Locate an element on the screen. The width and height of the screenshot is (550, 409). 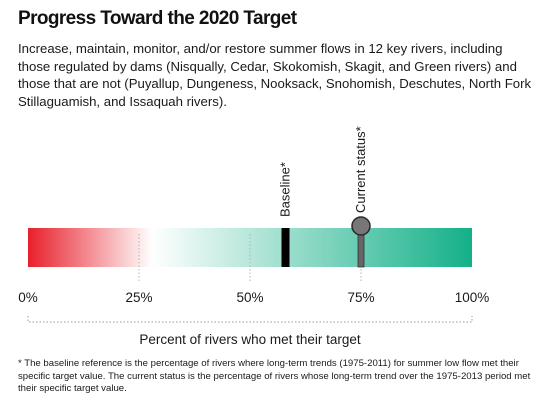
tick-label: 50% is located at coordinates (249, 297).